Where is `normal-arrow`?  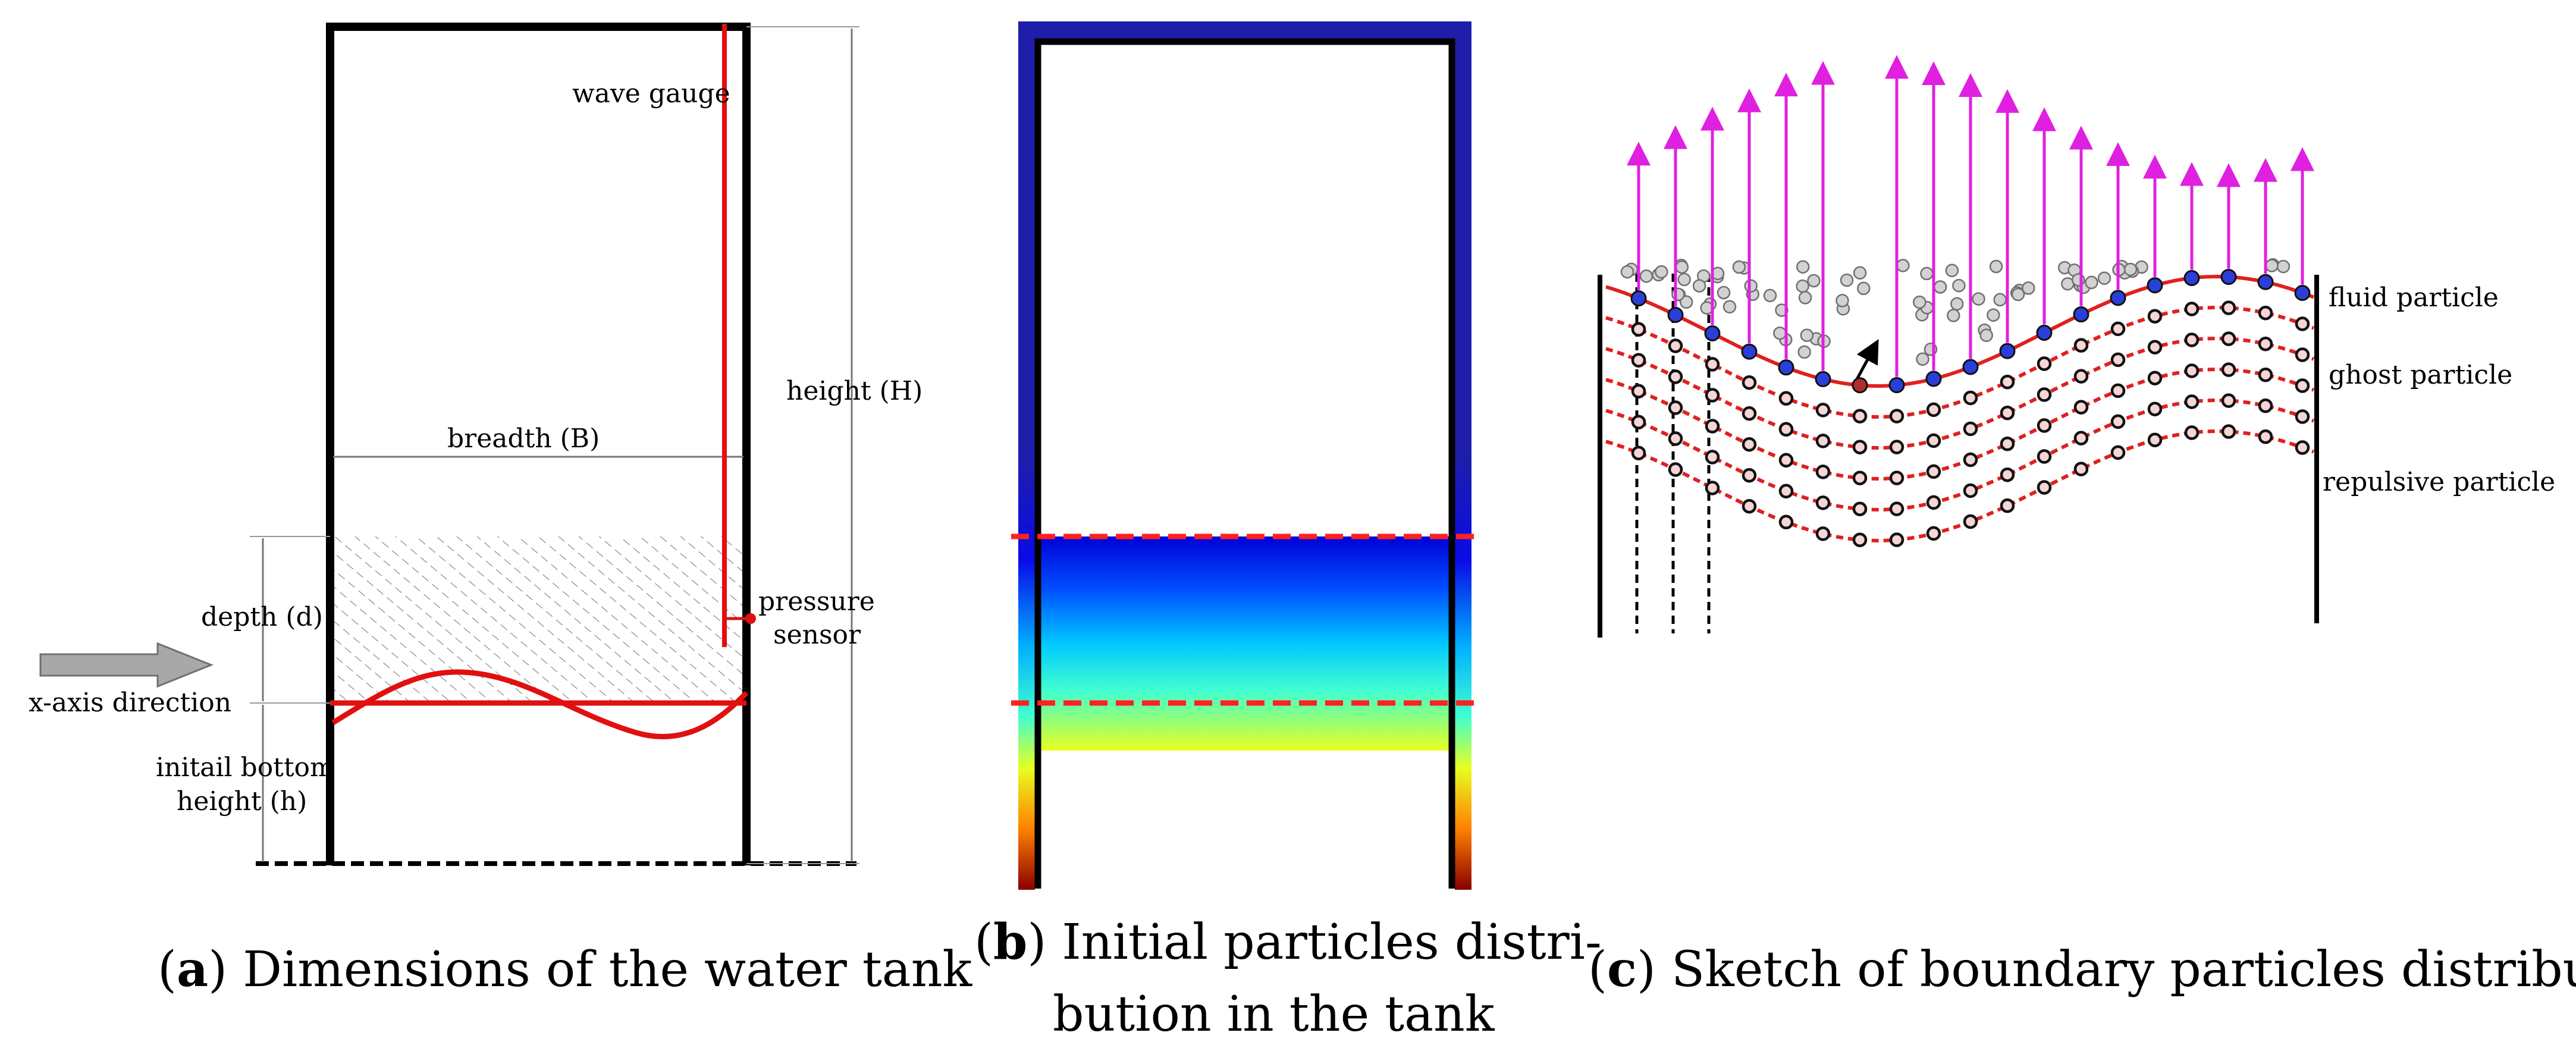 normal-arrow is located at coordinates (1867, 359).